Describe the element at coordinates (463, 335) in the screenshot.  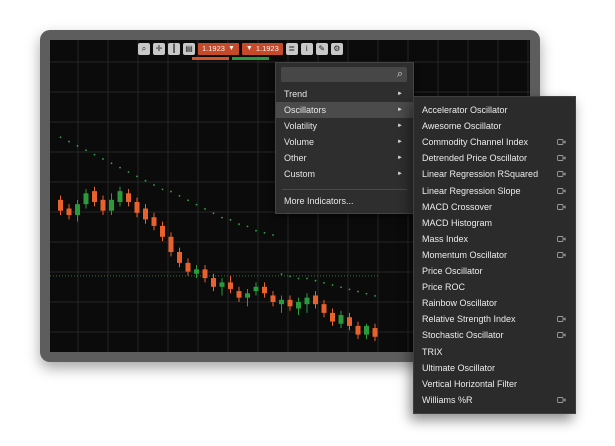
I see `submenu-item-label: Stochastic Oscillator` at that location.